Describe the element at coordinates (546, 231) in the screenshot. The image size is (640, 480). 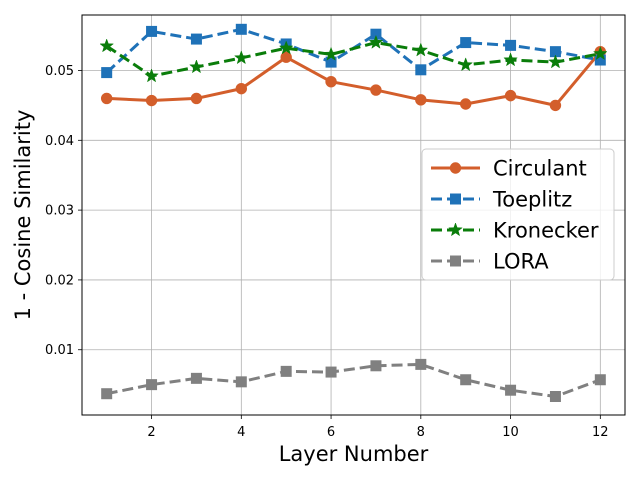
I see `legend-label-kronecker: Kronecker` at that location.